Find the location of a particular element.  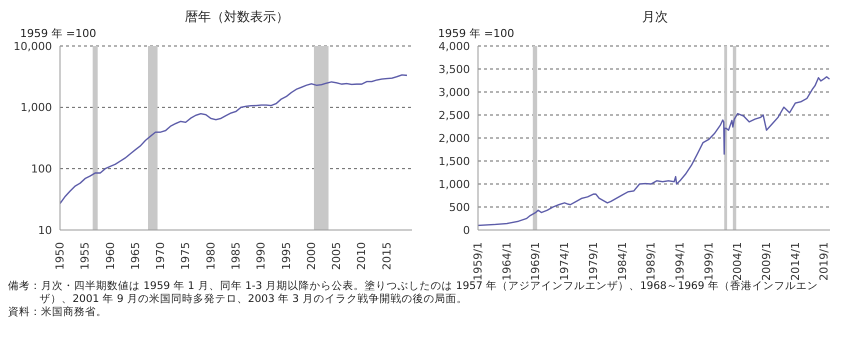

x-tick-label: 1960 is located at coordinates (110, 256).